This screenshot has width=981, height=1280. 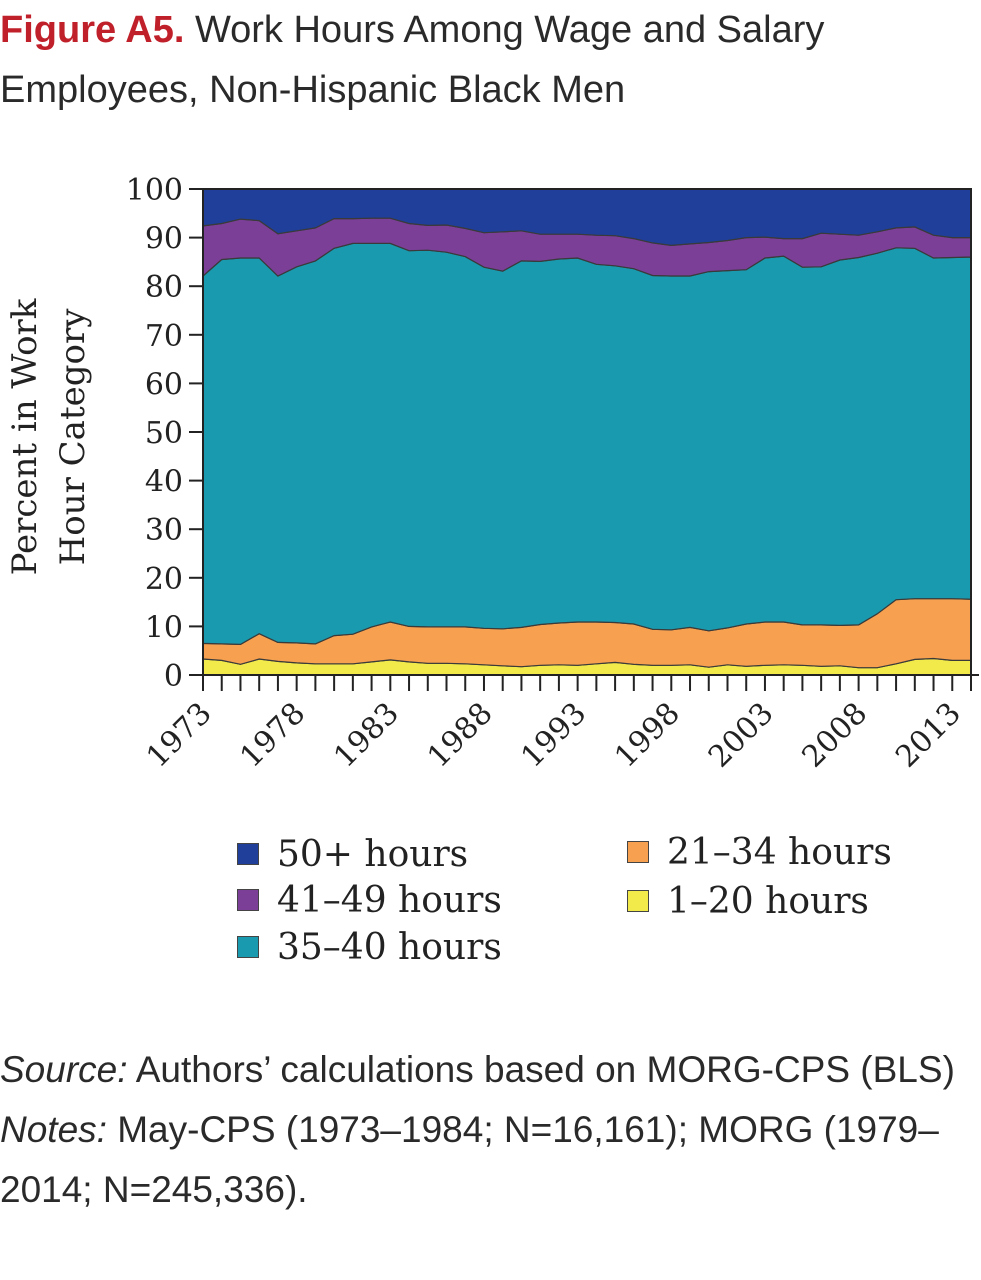 What do you see at coordinates (164, 287) in the screenshot?
I see `y-tick-label: 80` at bounding box center [164, 287].